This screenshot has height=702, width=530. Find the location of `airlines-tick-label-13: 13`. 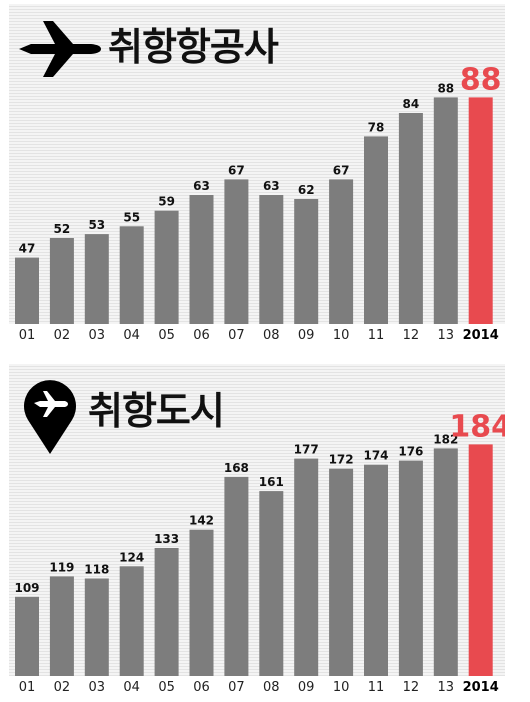

airlines-tick-label-13: 13 is located at coordinates (446, 335).